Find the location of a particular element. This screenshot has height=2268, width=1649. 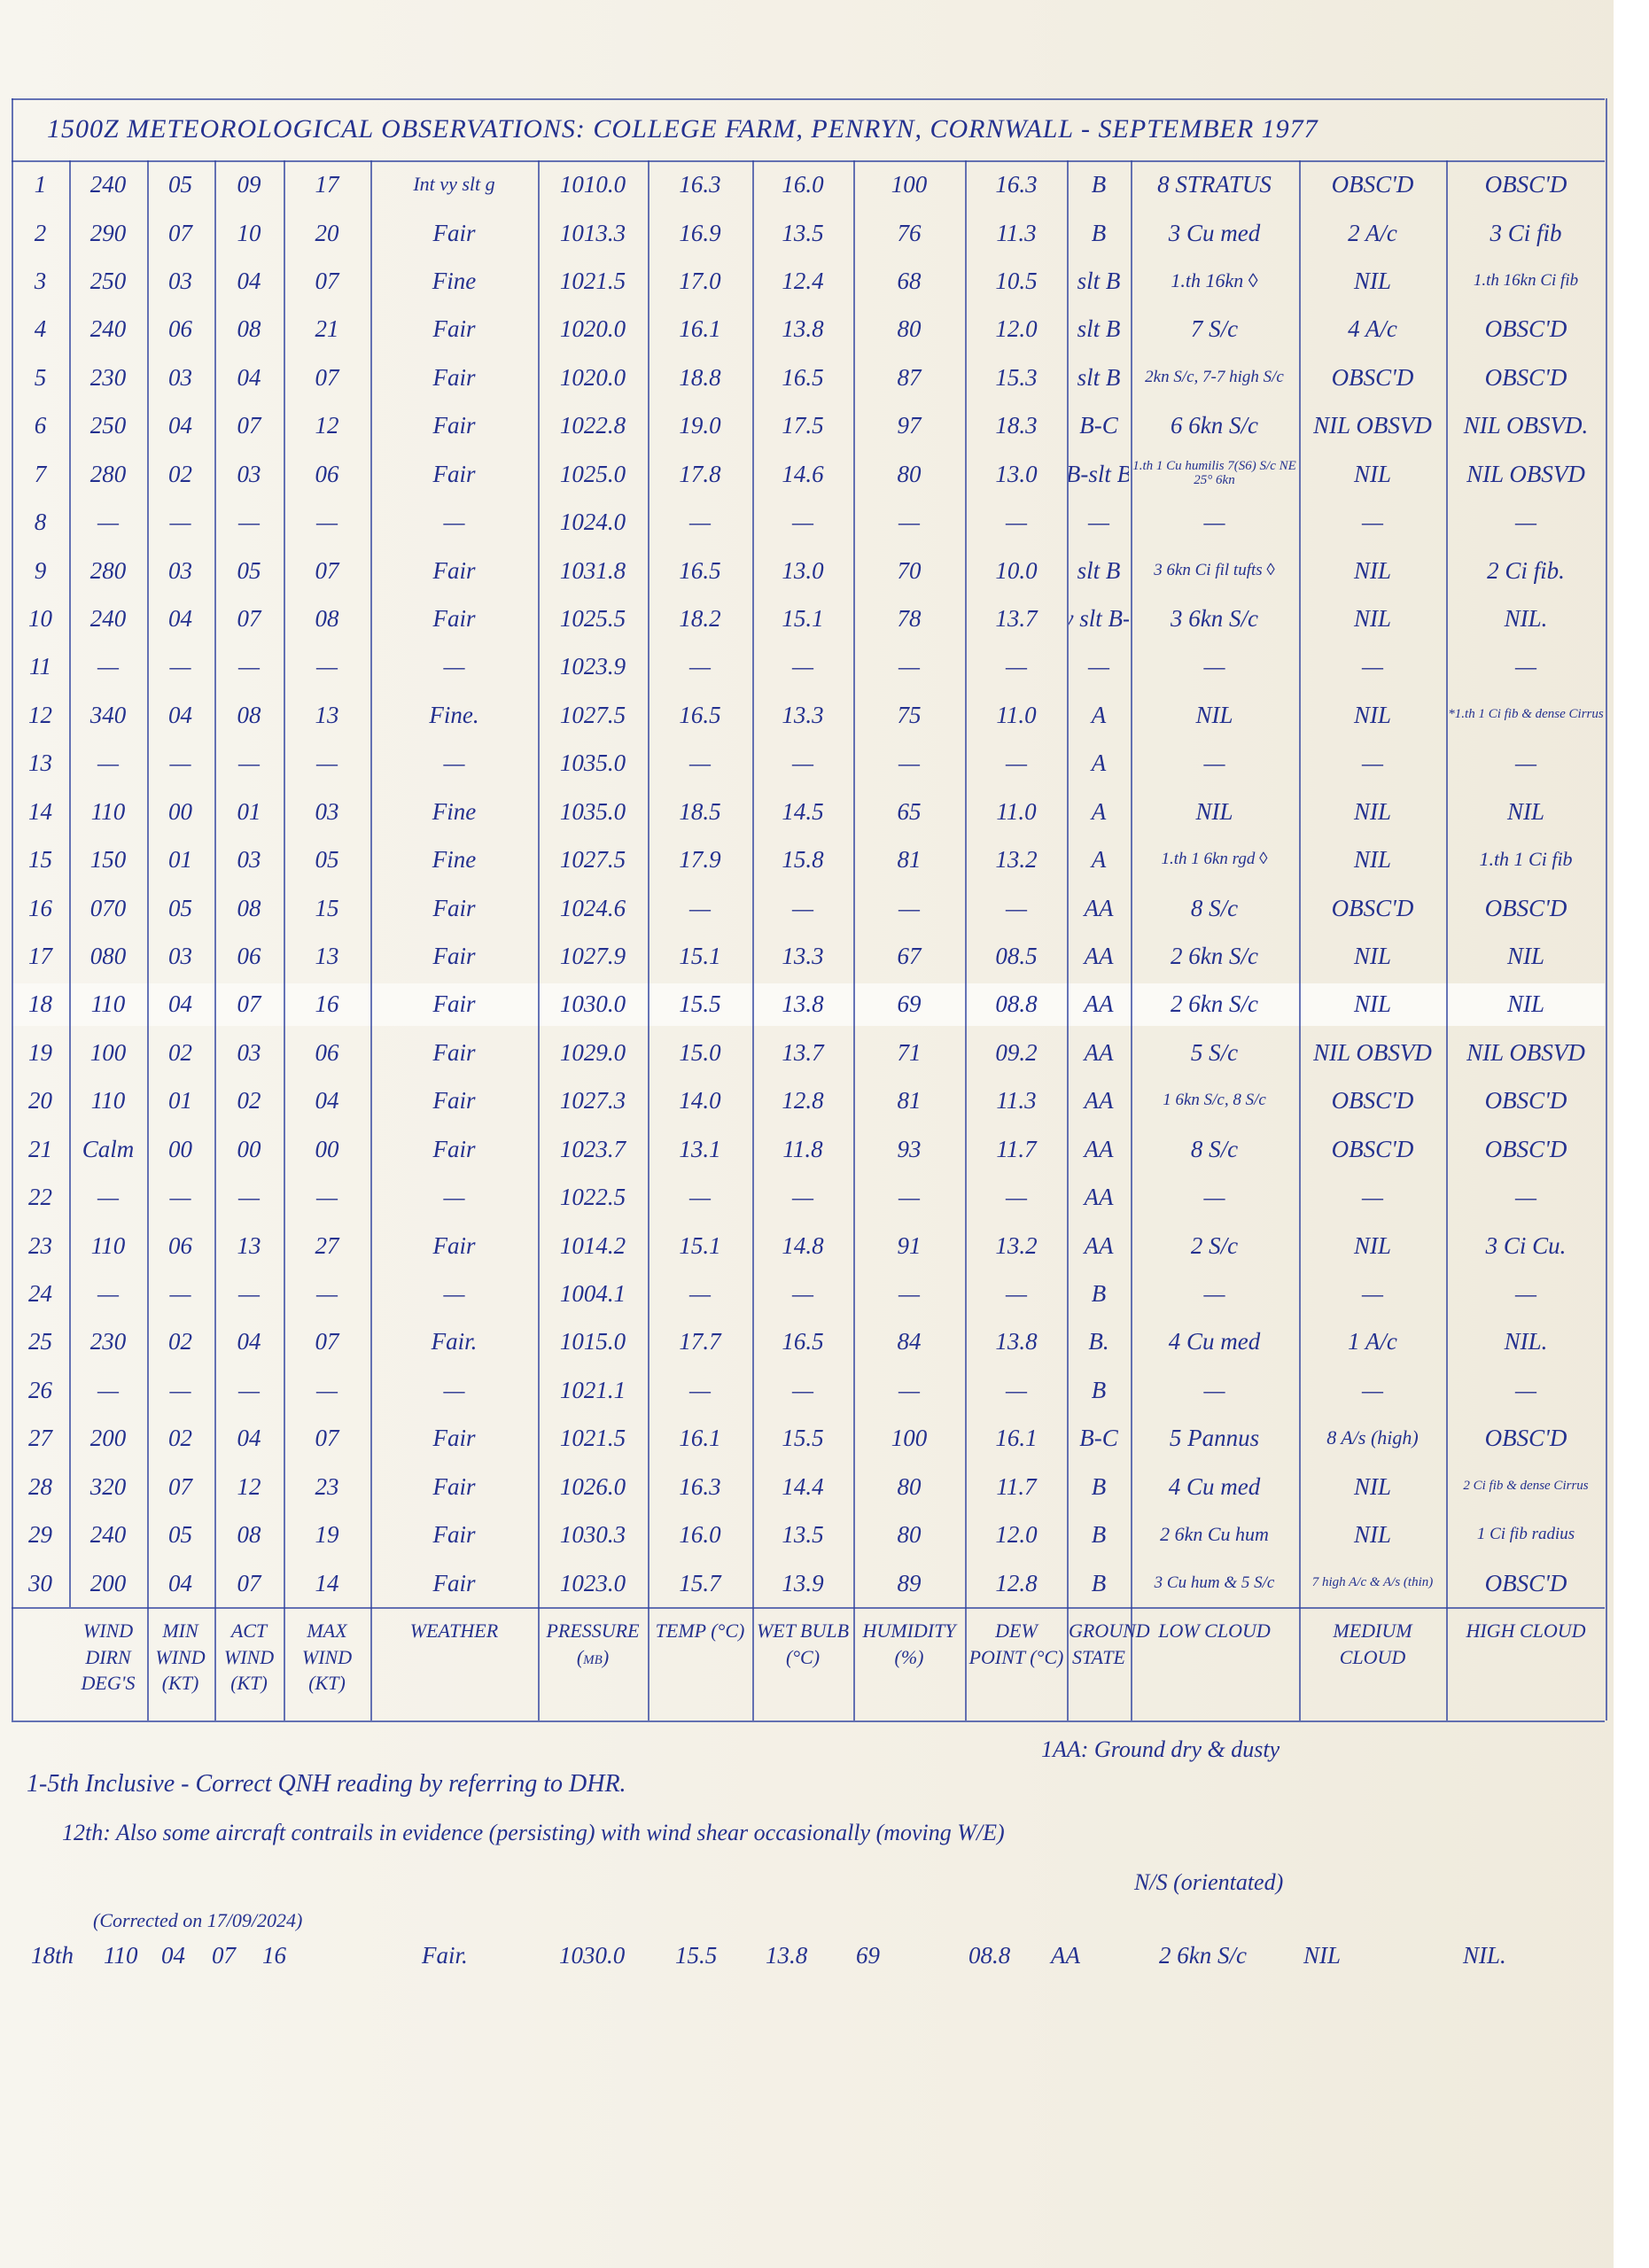

table-cell: 13.7 is located at coordinates (1016, 618).